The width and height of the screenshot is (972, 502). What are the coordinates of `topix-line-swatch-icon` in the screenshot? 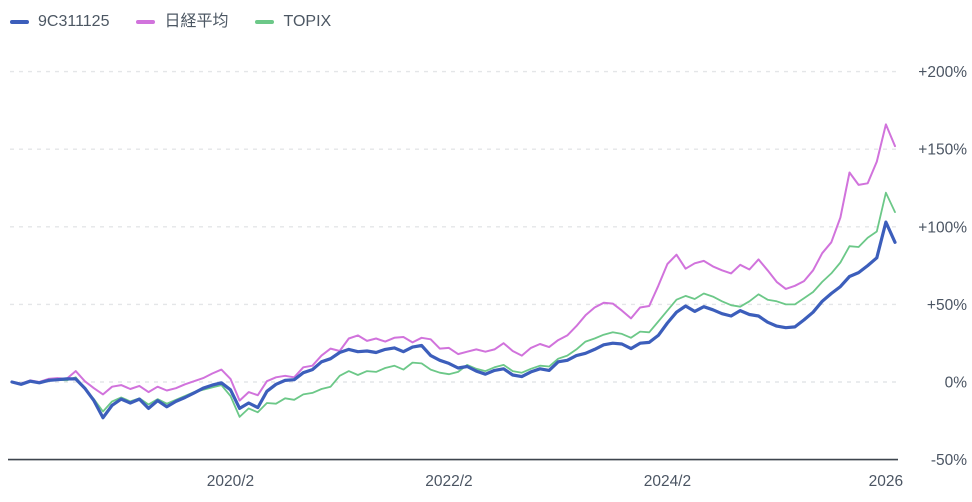 It's located at (265, 22).